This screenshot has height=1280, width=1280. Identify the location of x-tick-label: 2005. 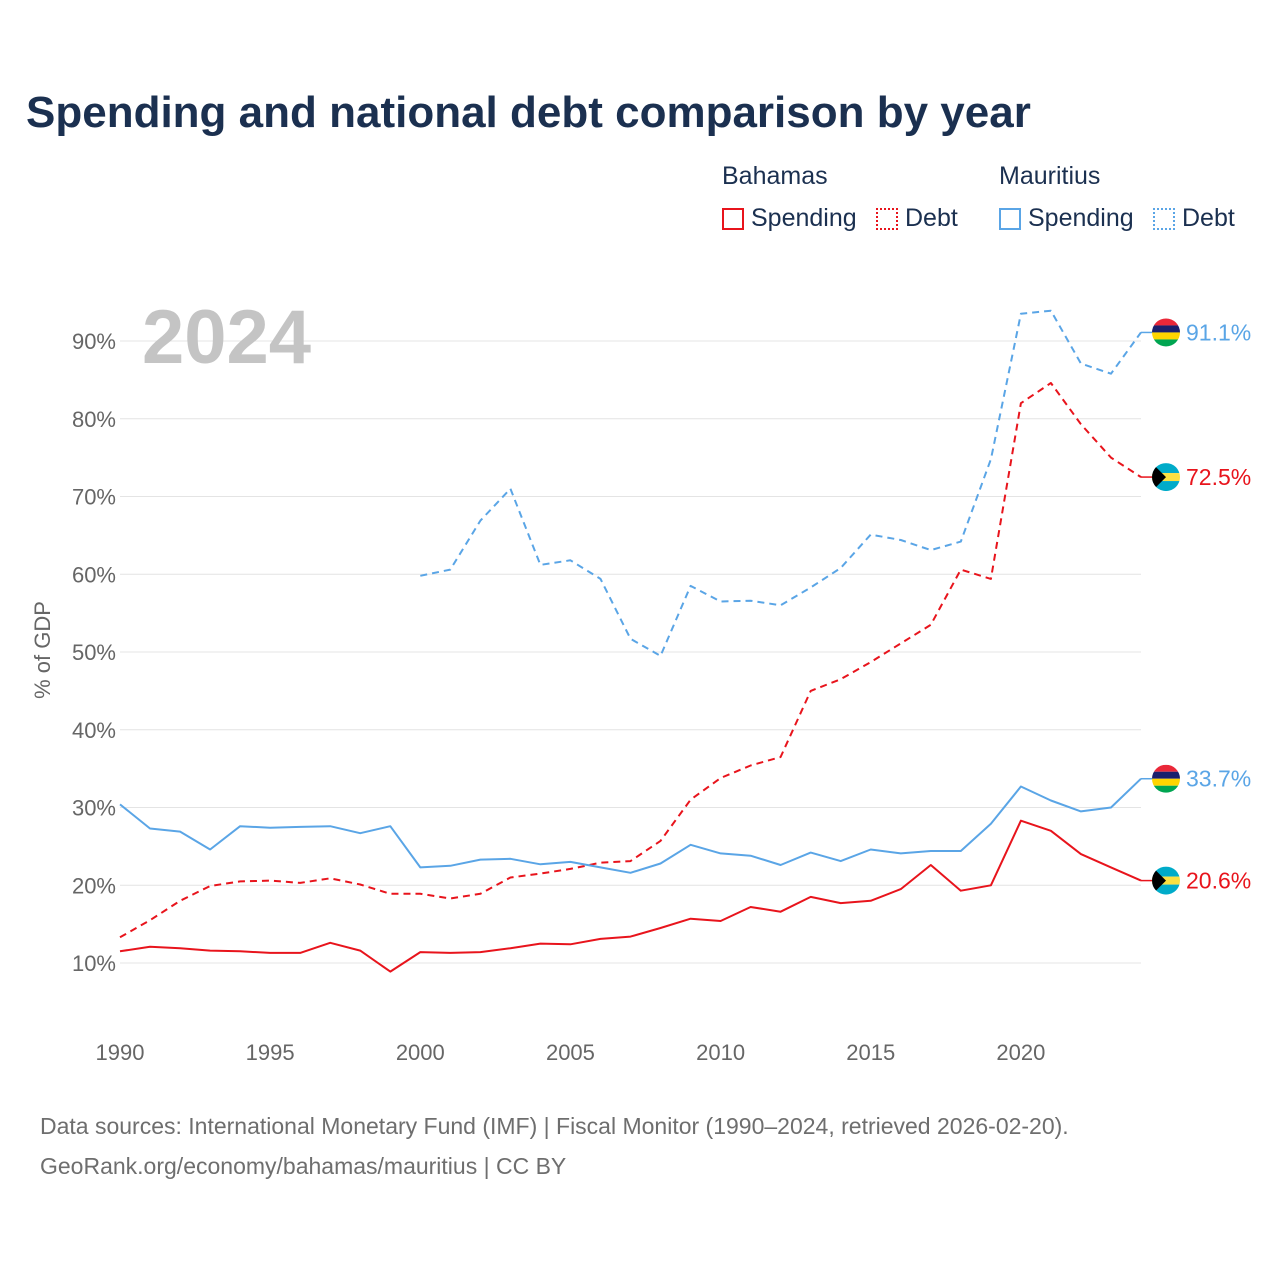
(570, 1052).